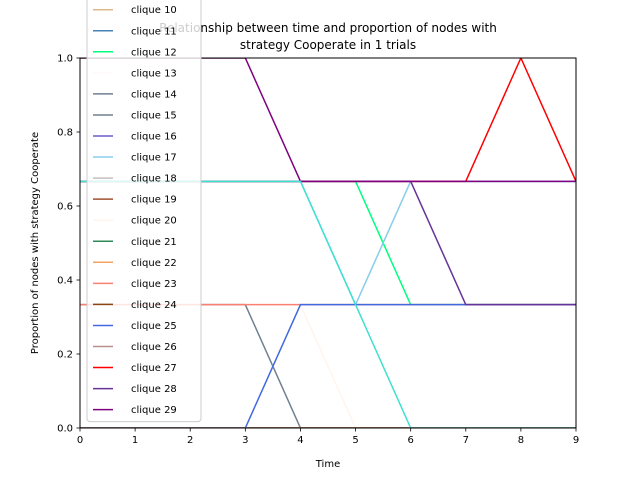  Describe the element at coordinates (327, 464) in the screenshot. I see `x-axis-label: Time` at that location.